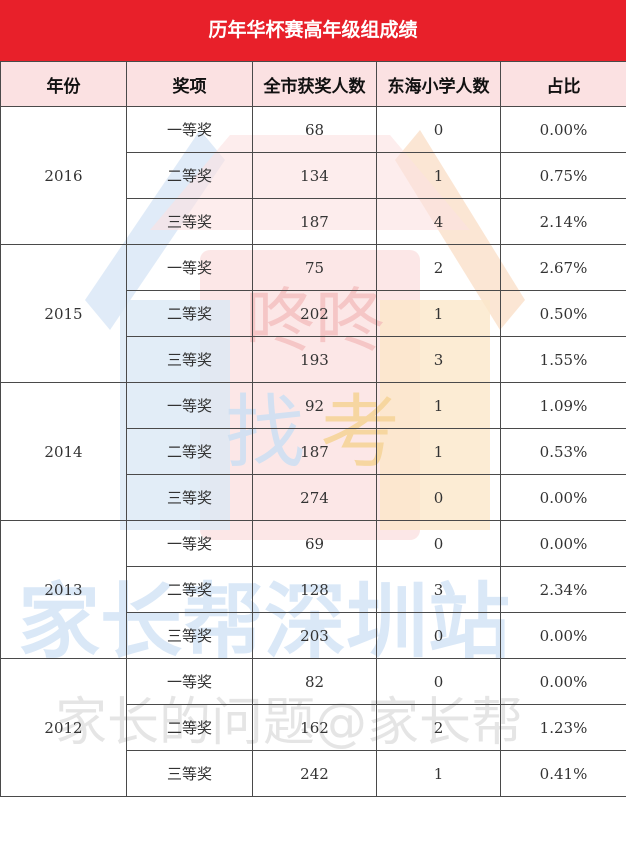 The width and height of the screenshot is (626, 842). I want to click on table-title: 历年华杯赛高年级组成绩, so click(313, 30).